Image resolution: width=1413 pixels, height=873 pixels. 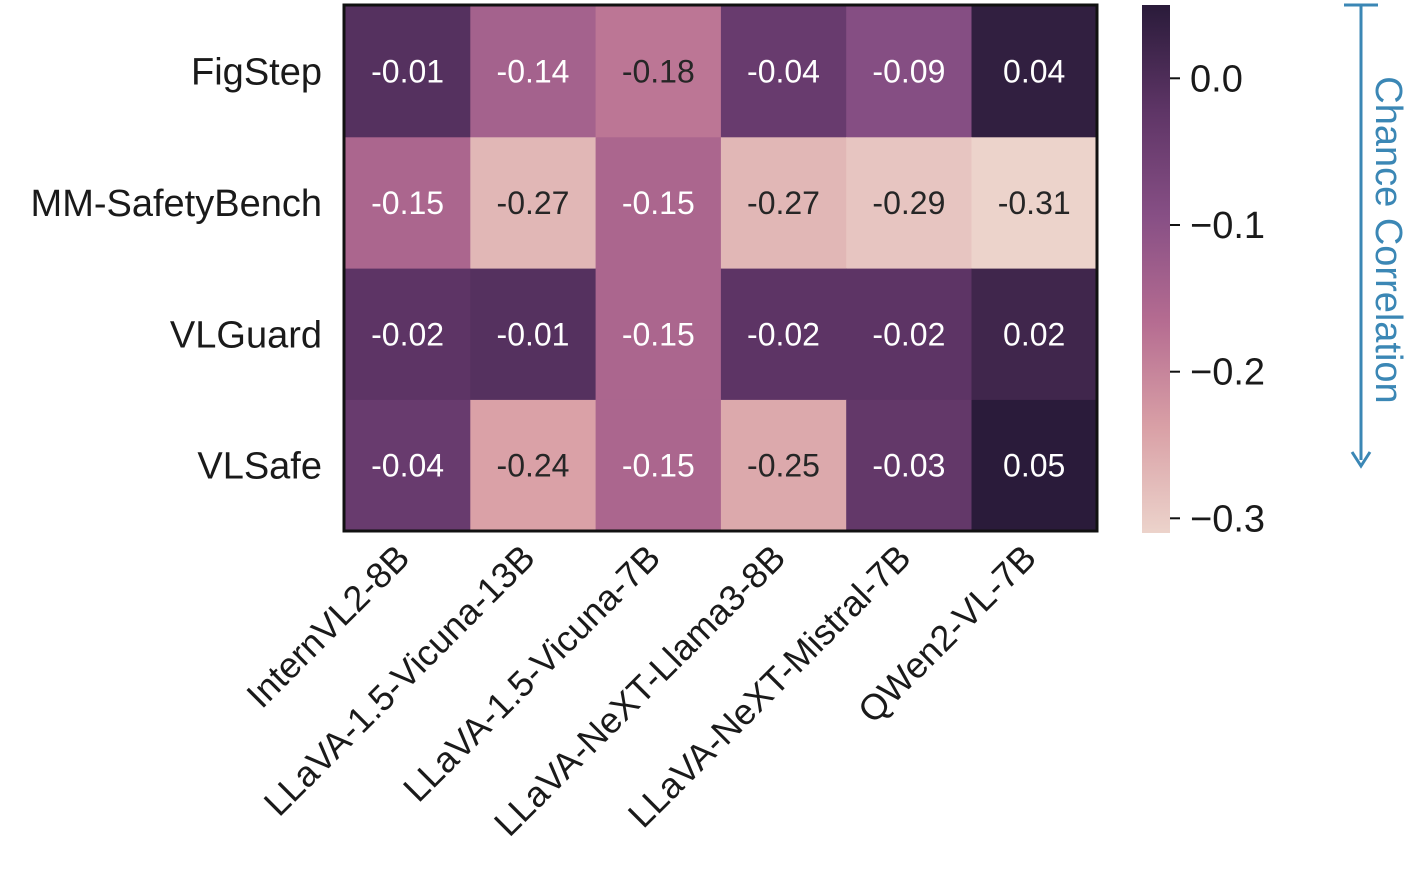 What do you see at coordinates (176, 270) in the screenshot?
I see `row-labels: FigStep MM-SafetyBench VLGuard VLSafe` at bounding box center [176, 270].